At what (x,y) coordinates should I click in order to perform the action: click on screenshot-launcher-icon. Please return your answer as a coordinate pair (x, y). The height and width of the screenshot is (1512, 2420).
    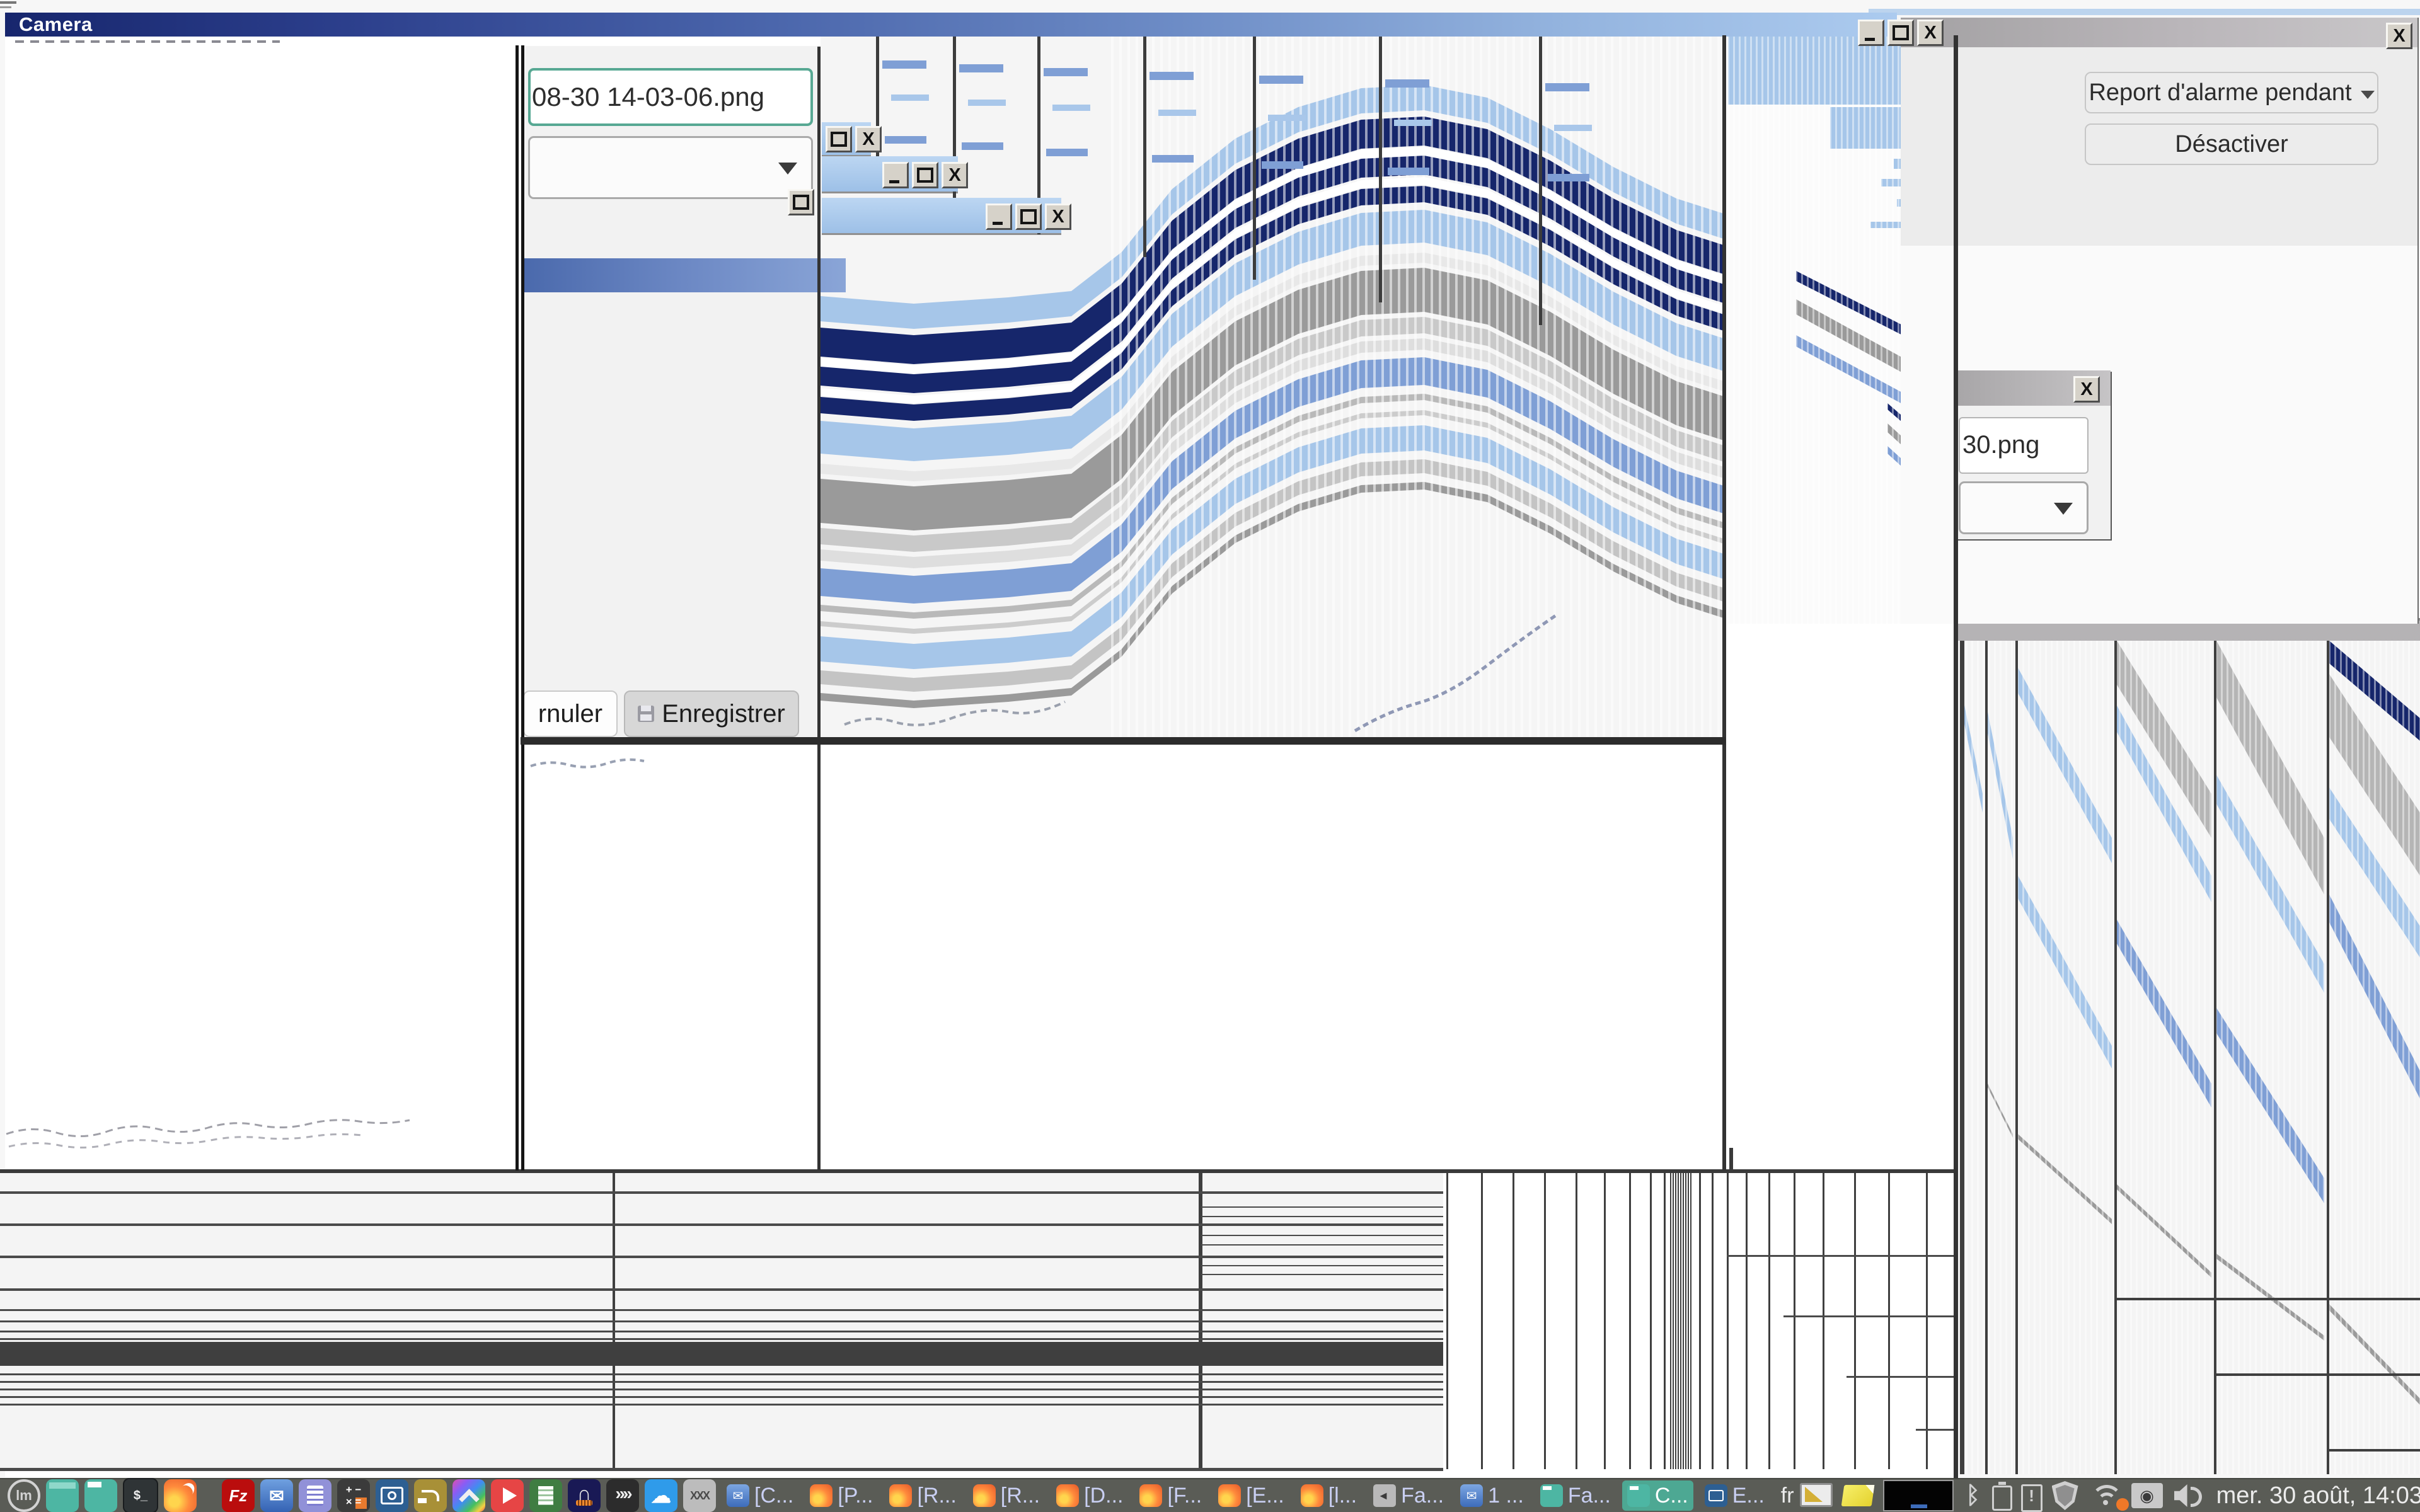
    Looking at the image, I should click on (392, 1495).